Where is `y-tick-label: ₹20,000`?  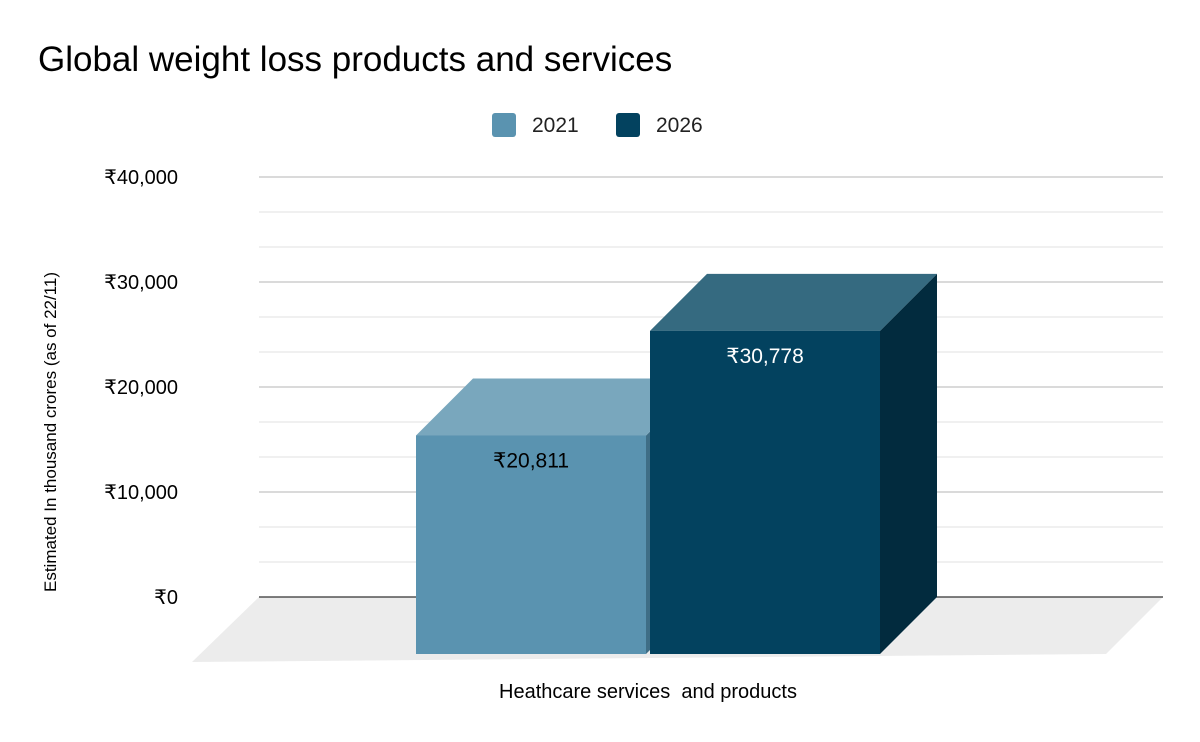 y-tick-label: ₹20,000 is located at coordinates (141, 388).